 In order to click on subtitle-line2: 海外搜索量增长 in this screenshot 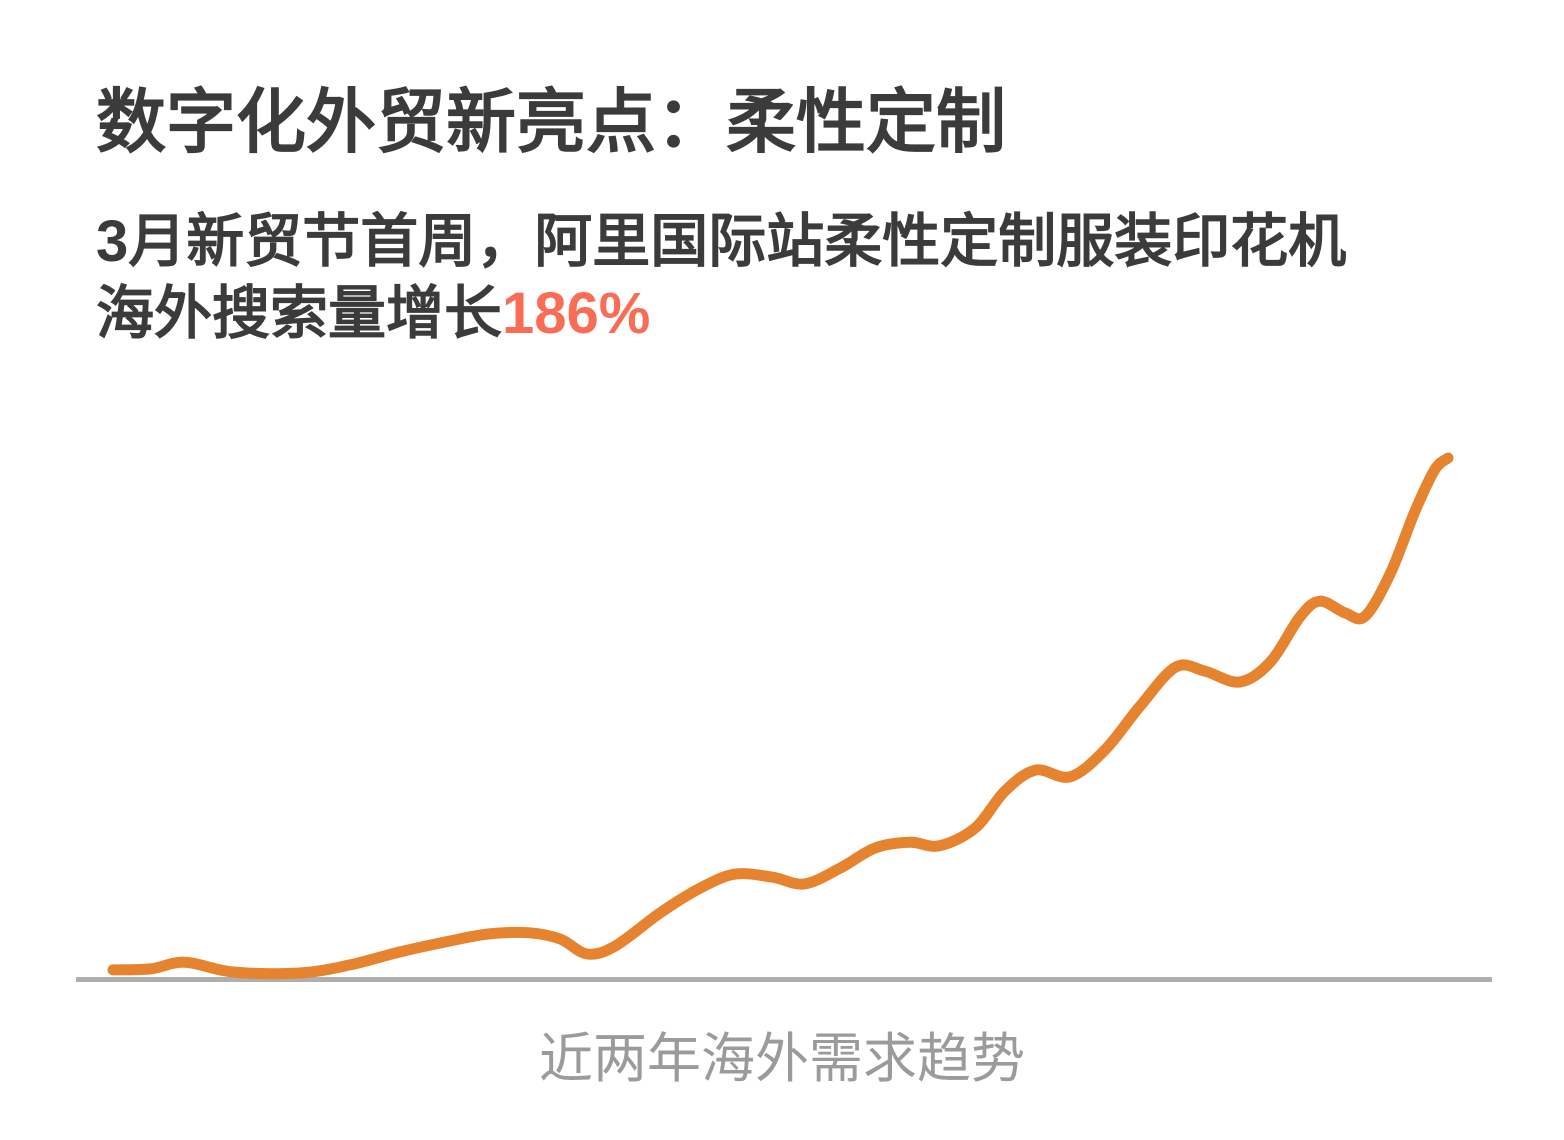, I will do `click(299, 313)`.